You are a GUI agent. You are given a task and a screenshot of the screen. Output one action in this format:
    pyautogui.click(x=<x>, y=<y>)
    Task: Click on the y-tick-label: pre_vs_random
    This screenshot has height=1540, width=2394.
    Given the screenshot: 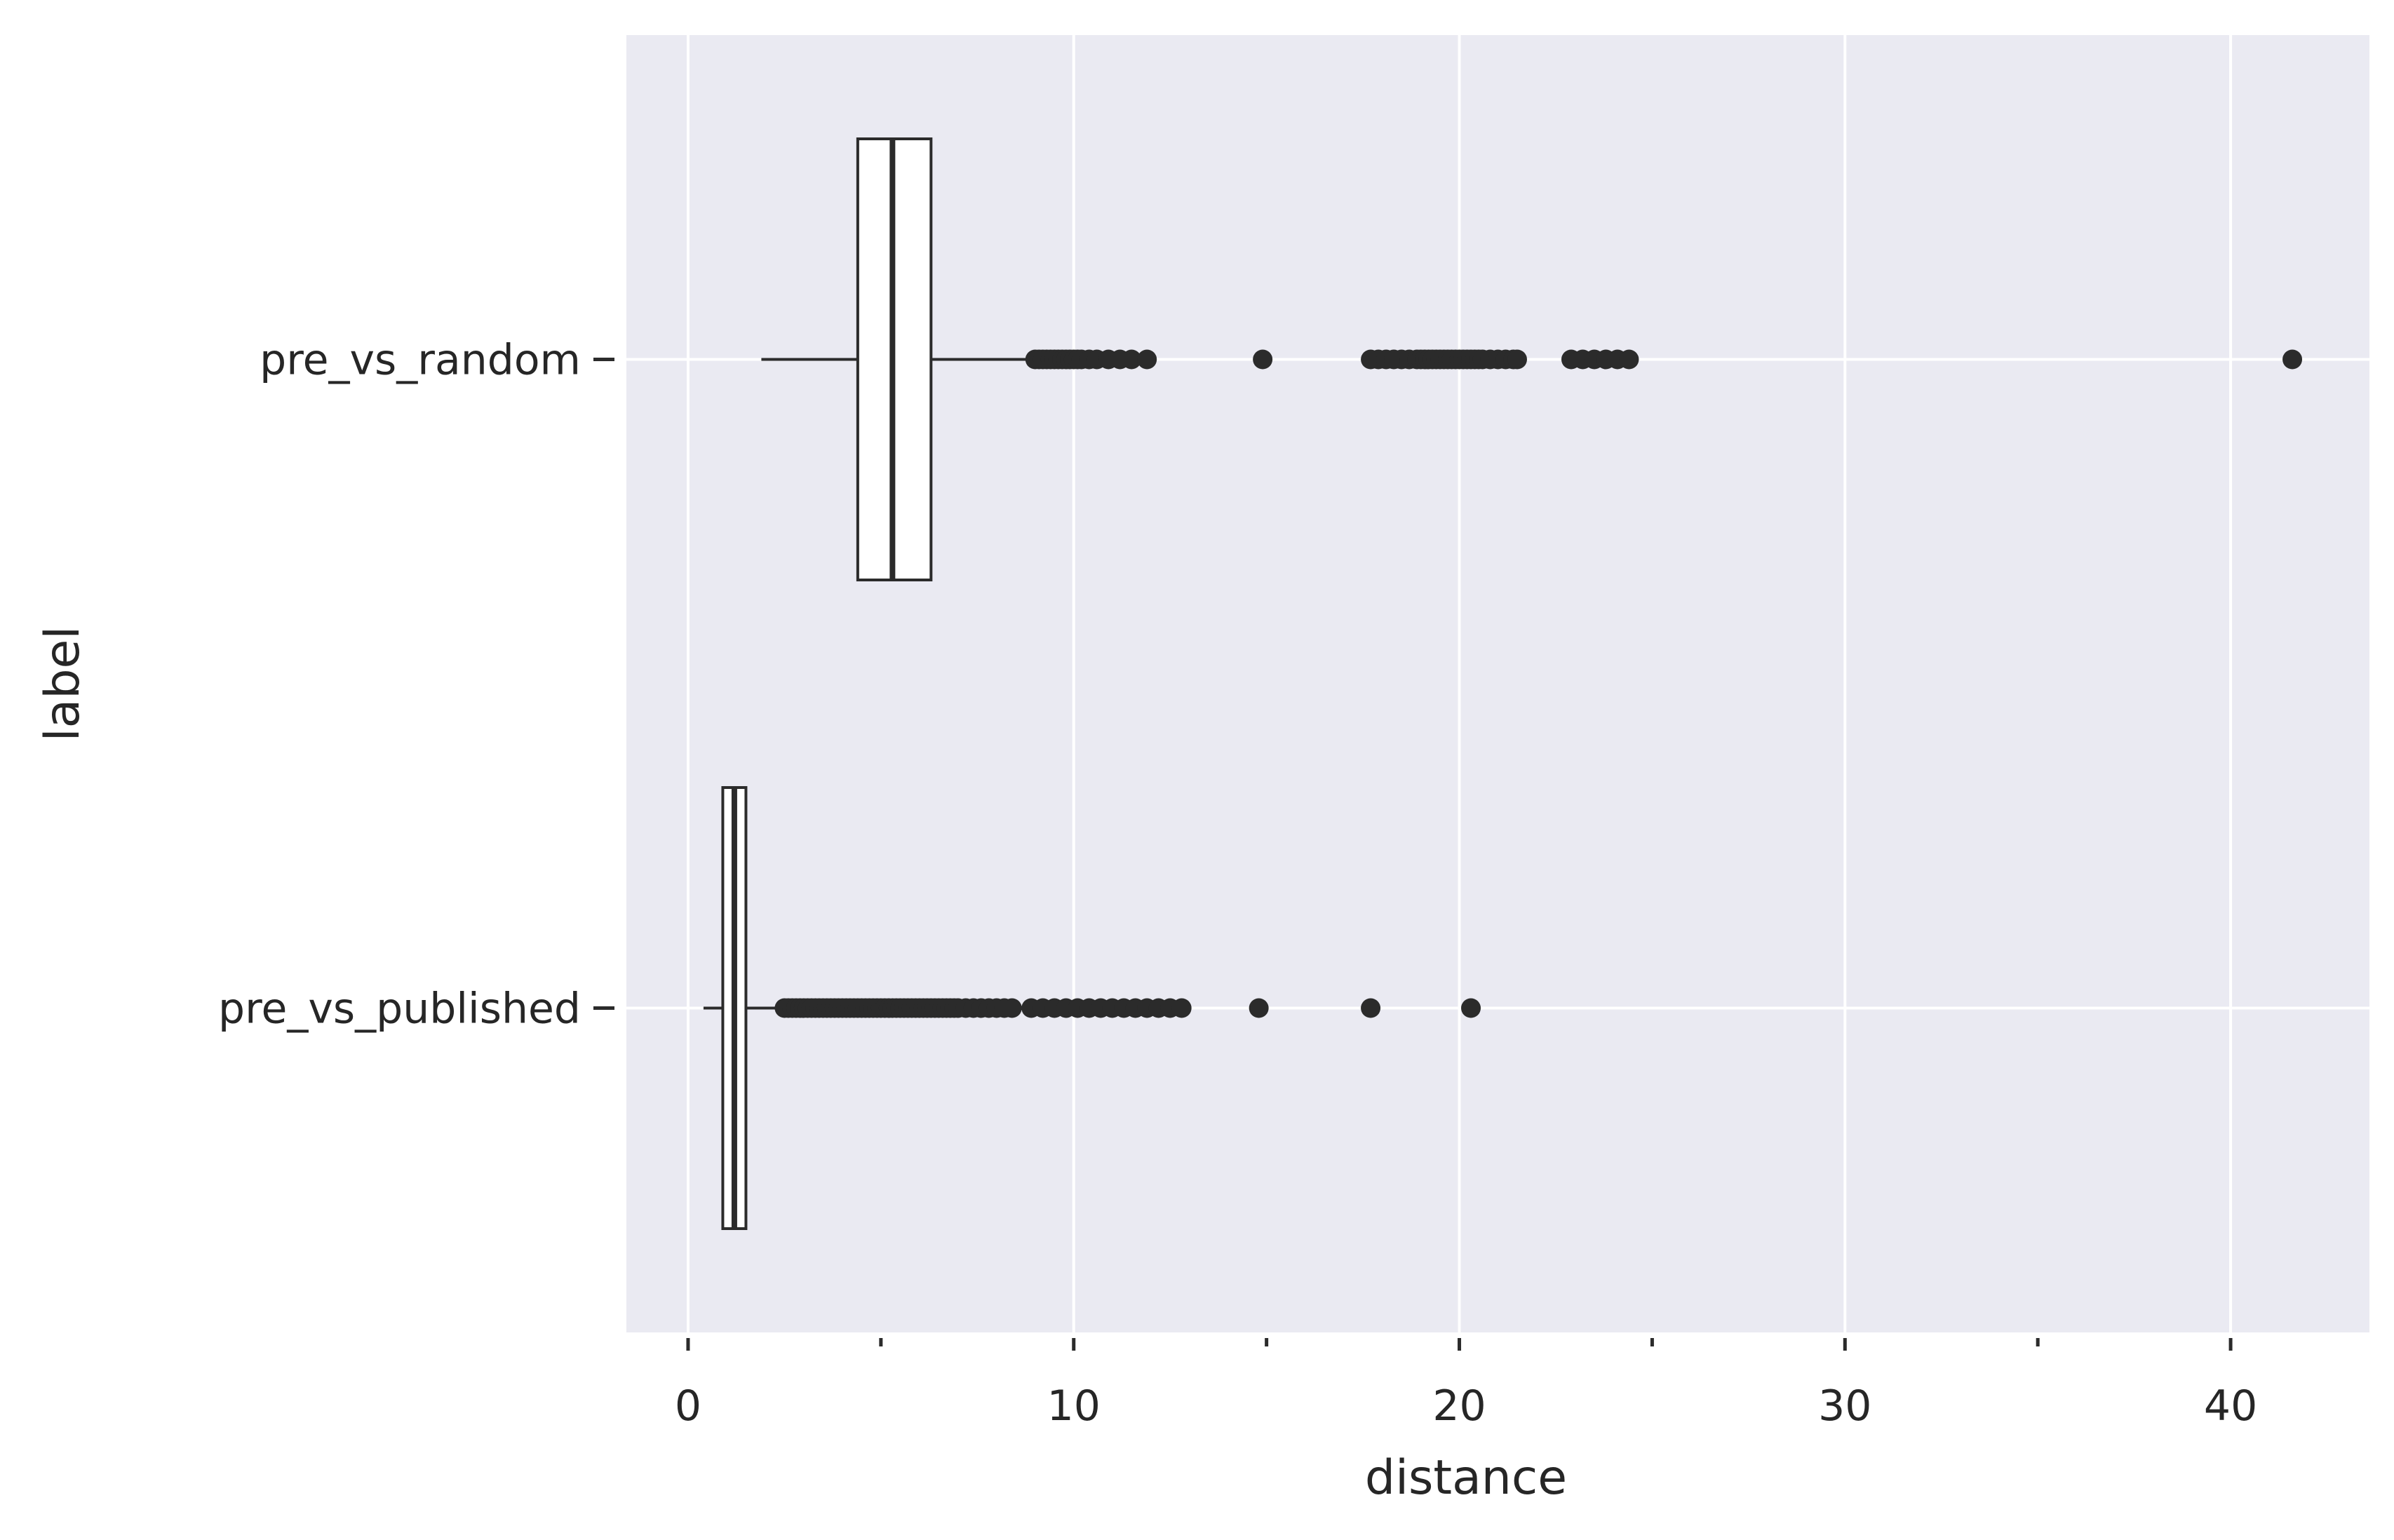 What is the action you would take?
    pyautogui.click(x=420, y=360)
    